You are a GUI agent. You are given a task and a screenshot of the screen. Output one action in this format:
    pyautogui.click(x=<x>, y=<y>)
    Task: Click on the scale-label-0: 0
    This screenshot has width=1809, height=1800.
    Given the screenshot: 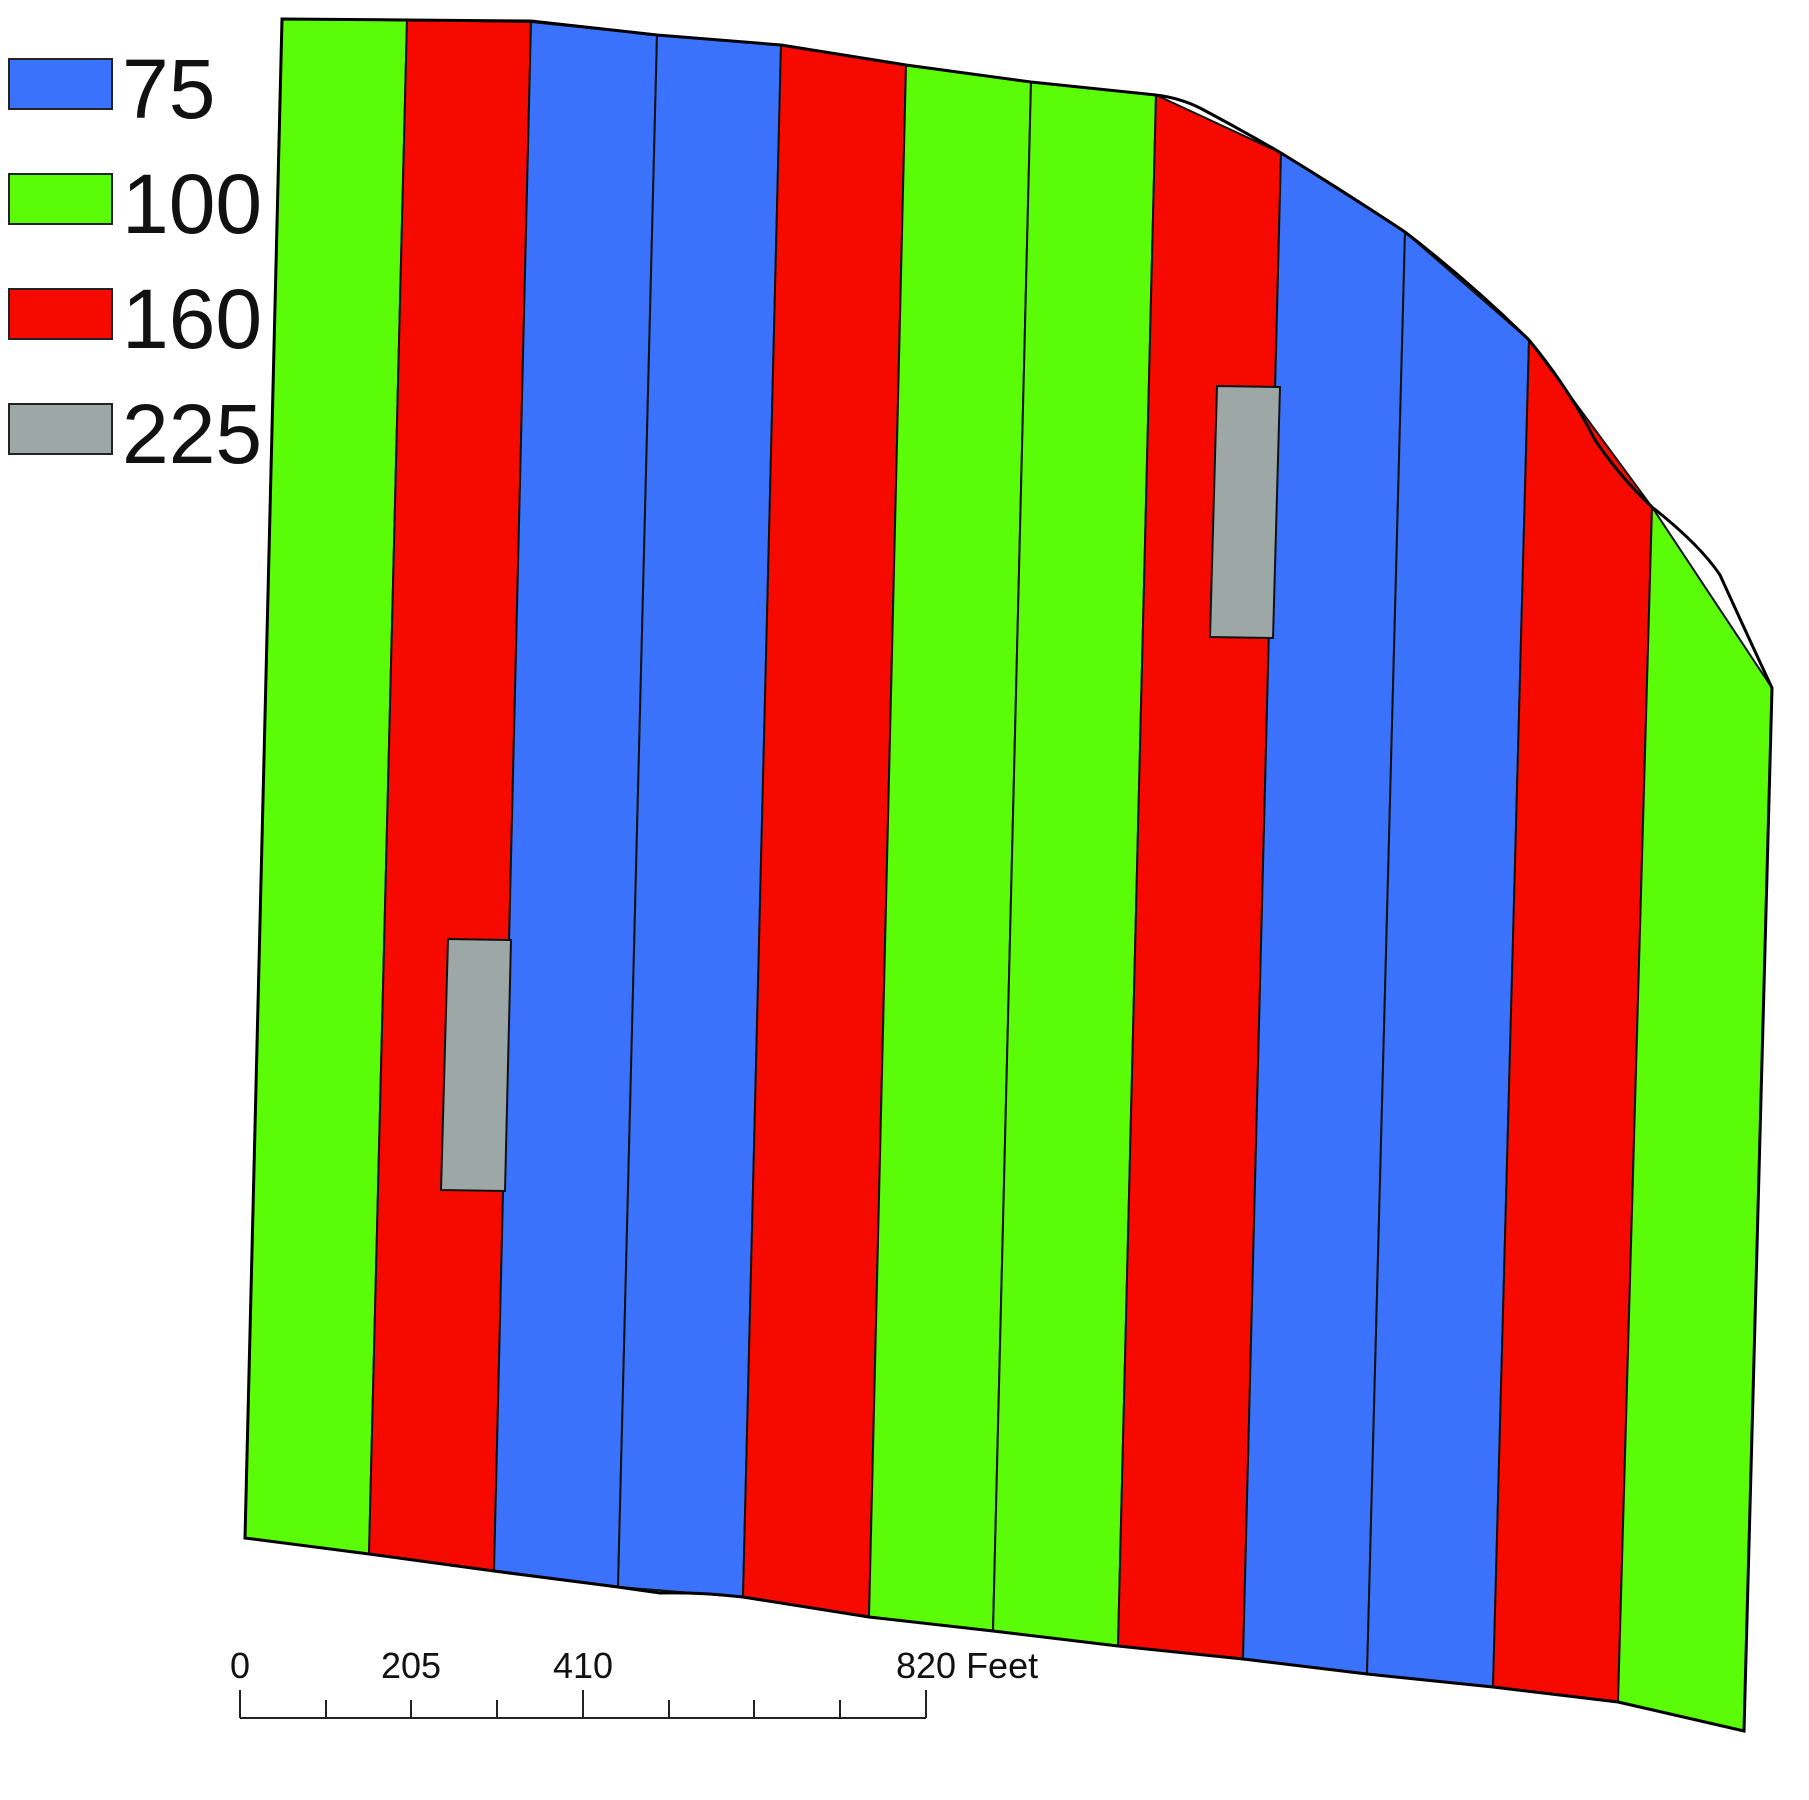 What is the action you would take?
    pyautogui.click(x=240, y=1665)
    